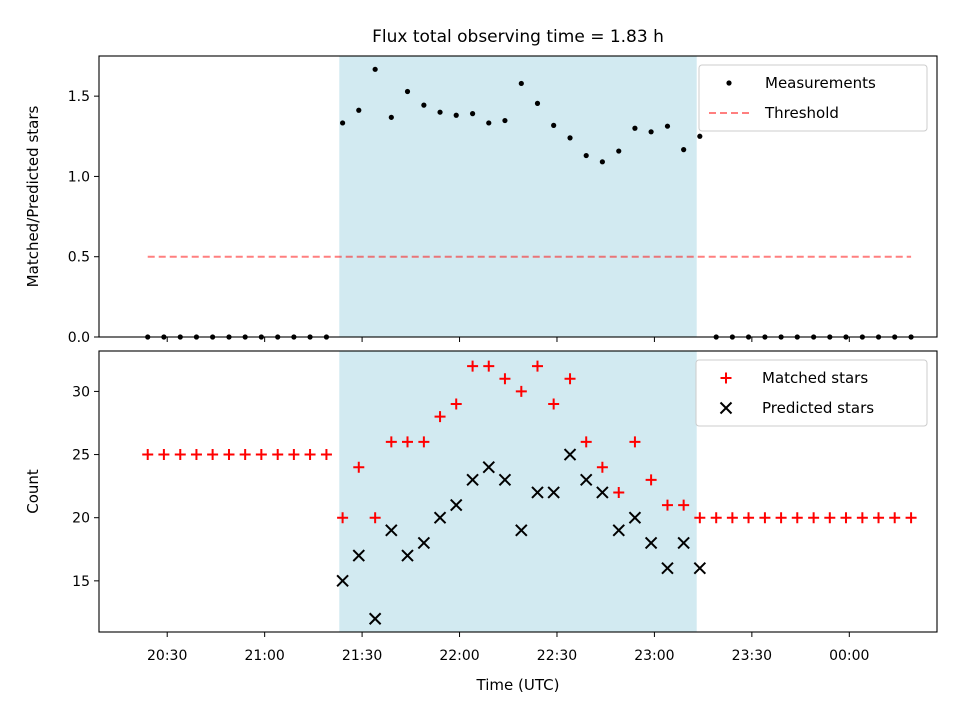 The width and height of the screenshot is (960, 720). I want to click on y-tick-label: 0.0, so click(79, 338).